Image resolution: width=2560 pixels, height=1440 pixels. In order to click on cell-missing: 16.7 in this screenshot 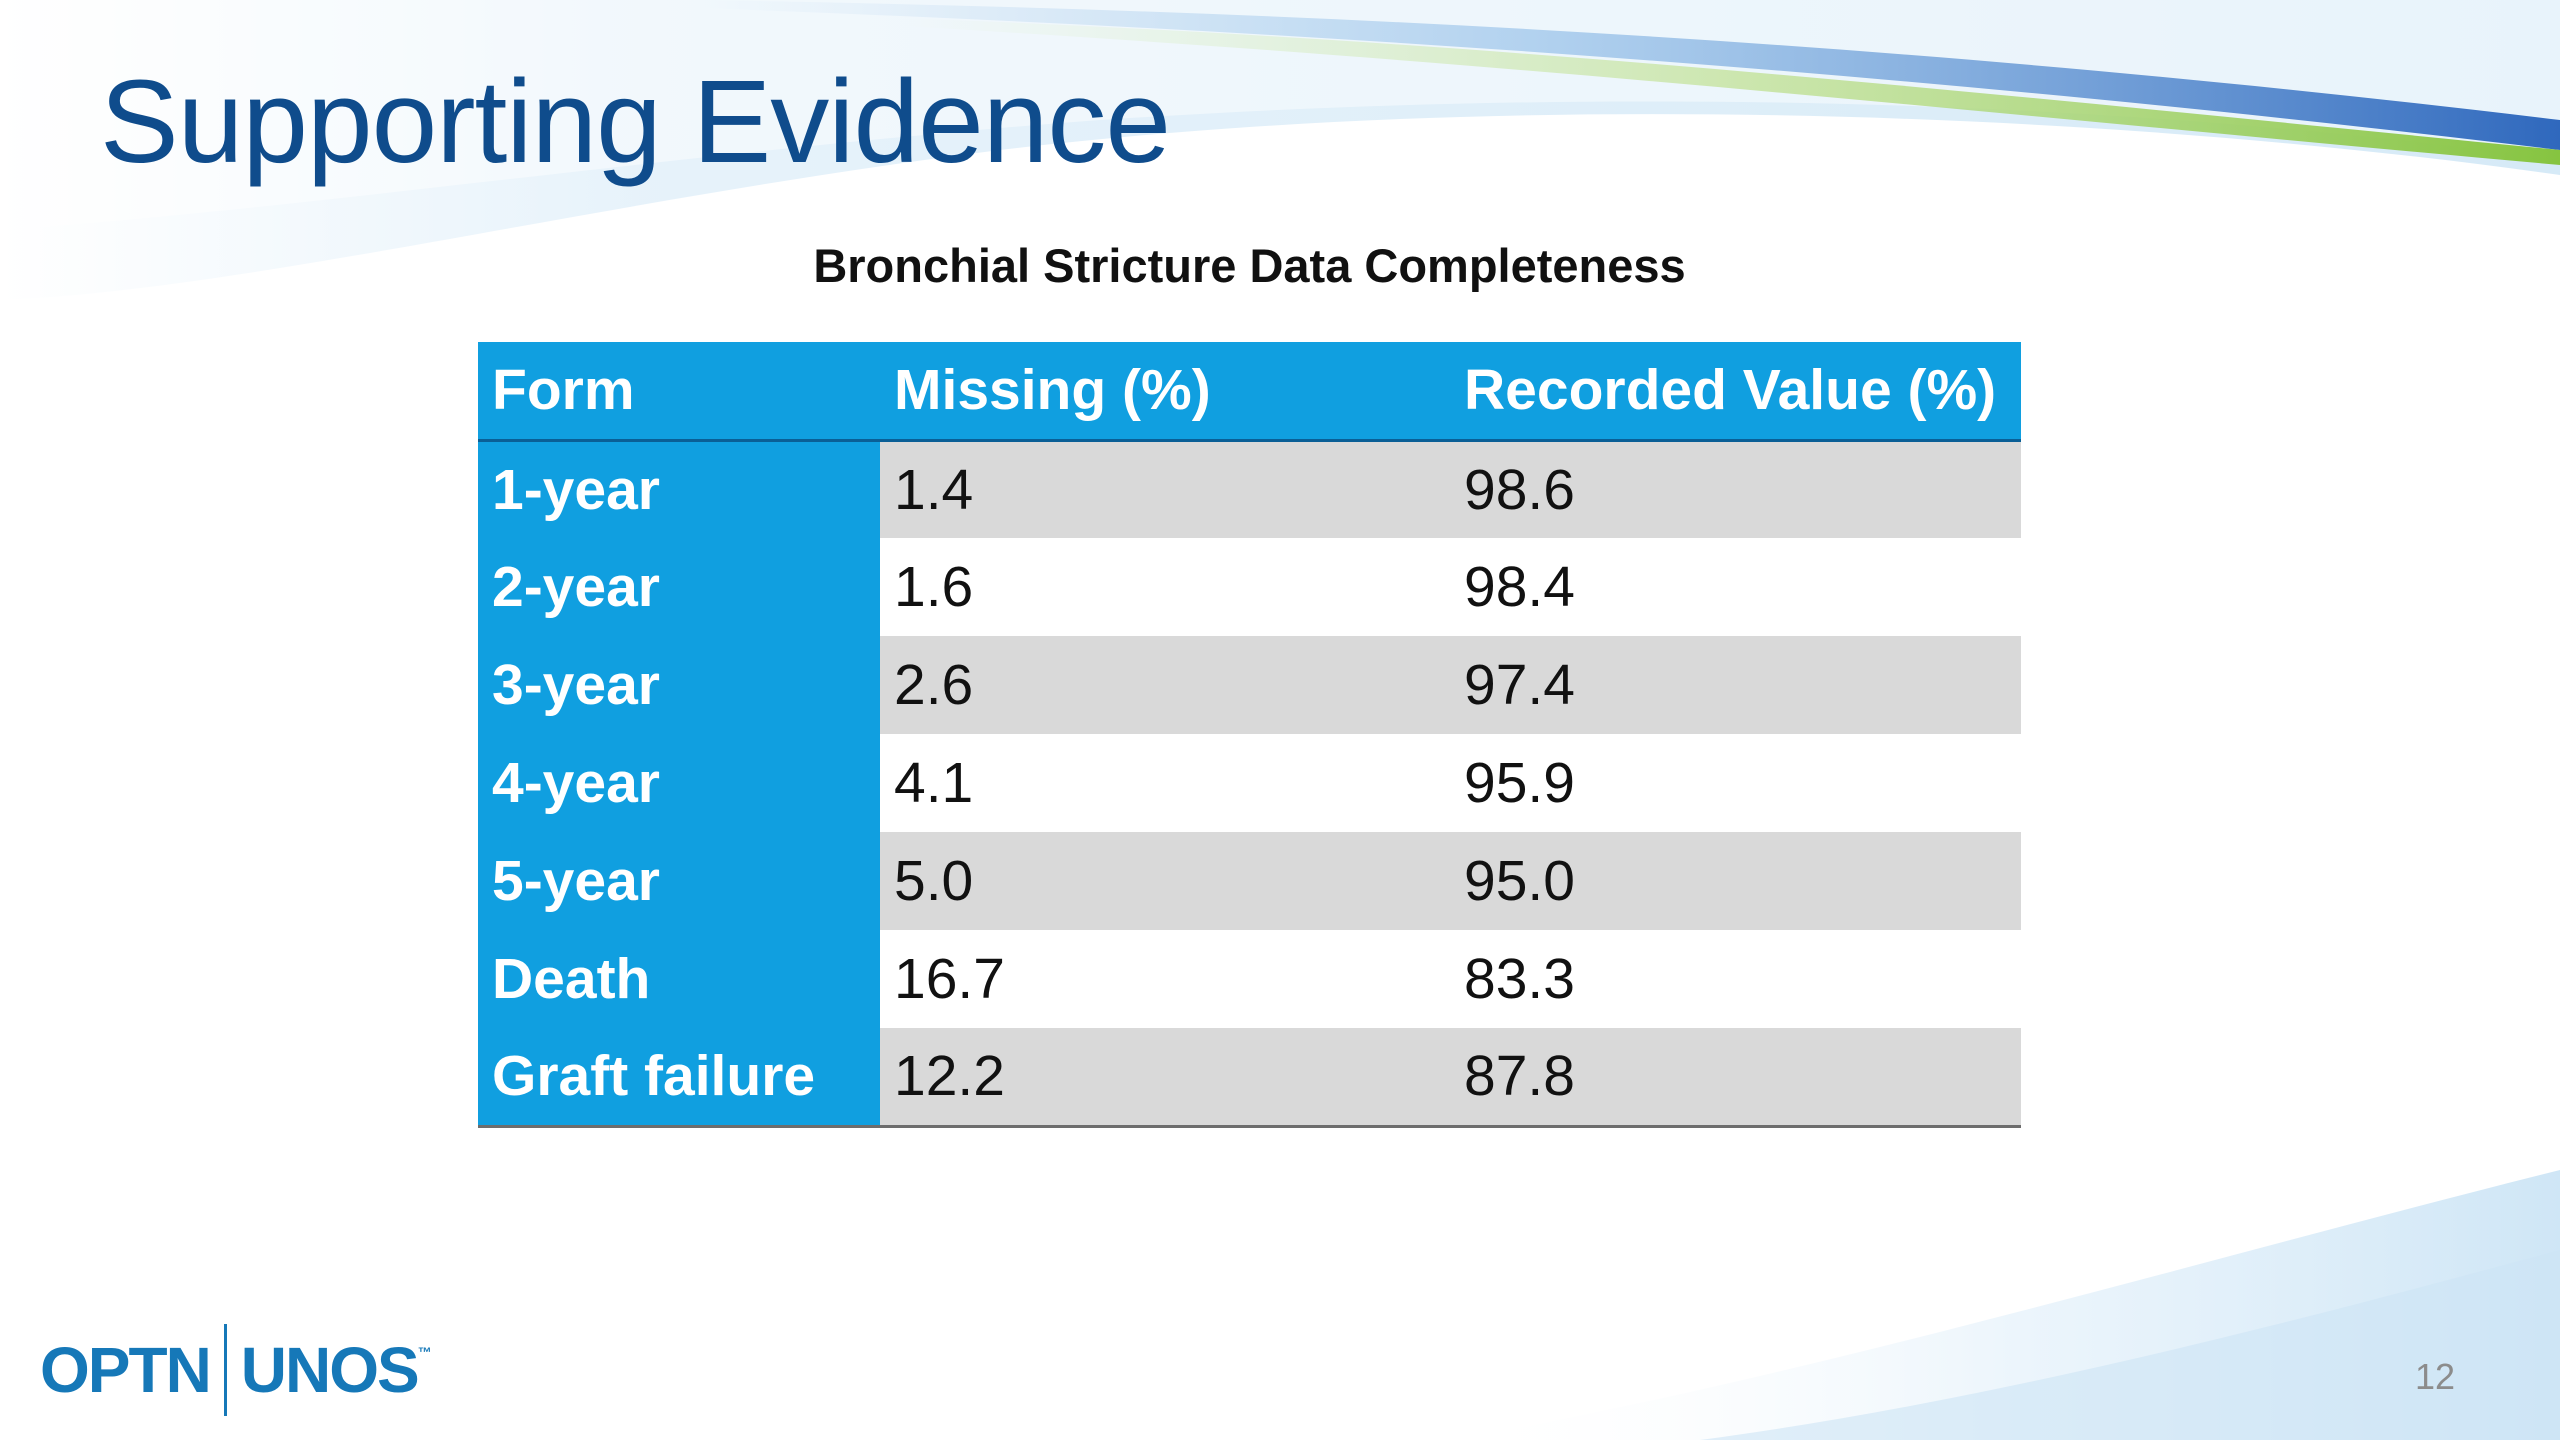, I will do `click(1165, 979)`.